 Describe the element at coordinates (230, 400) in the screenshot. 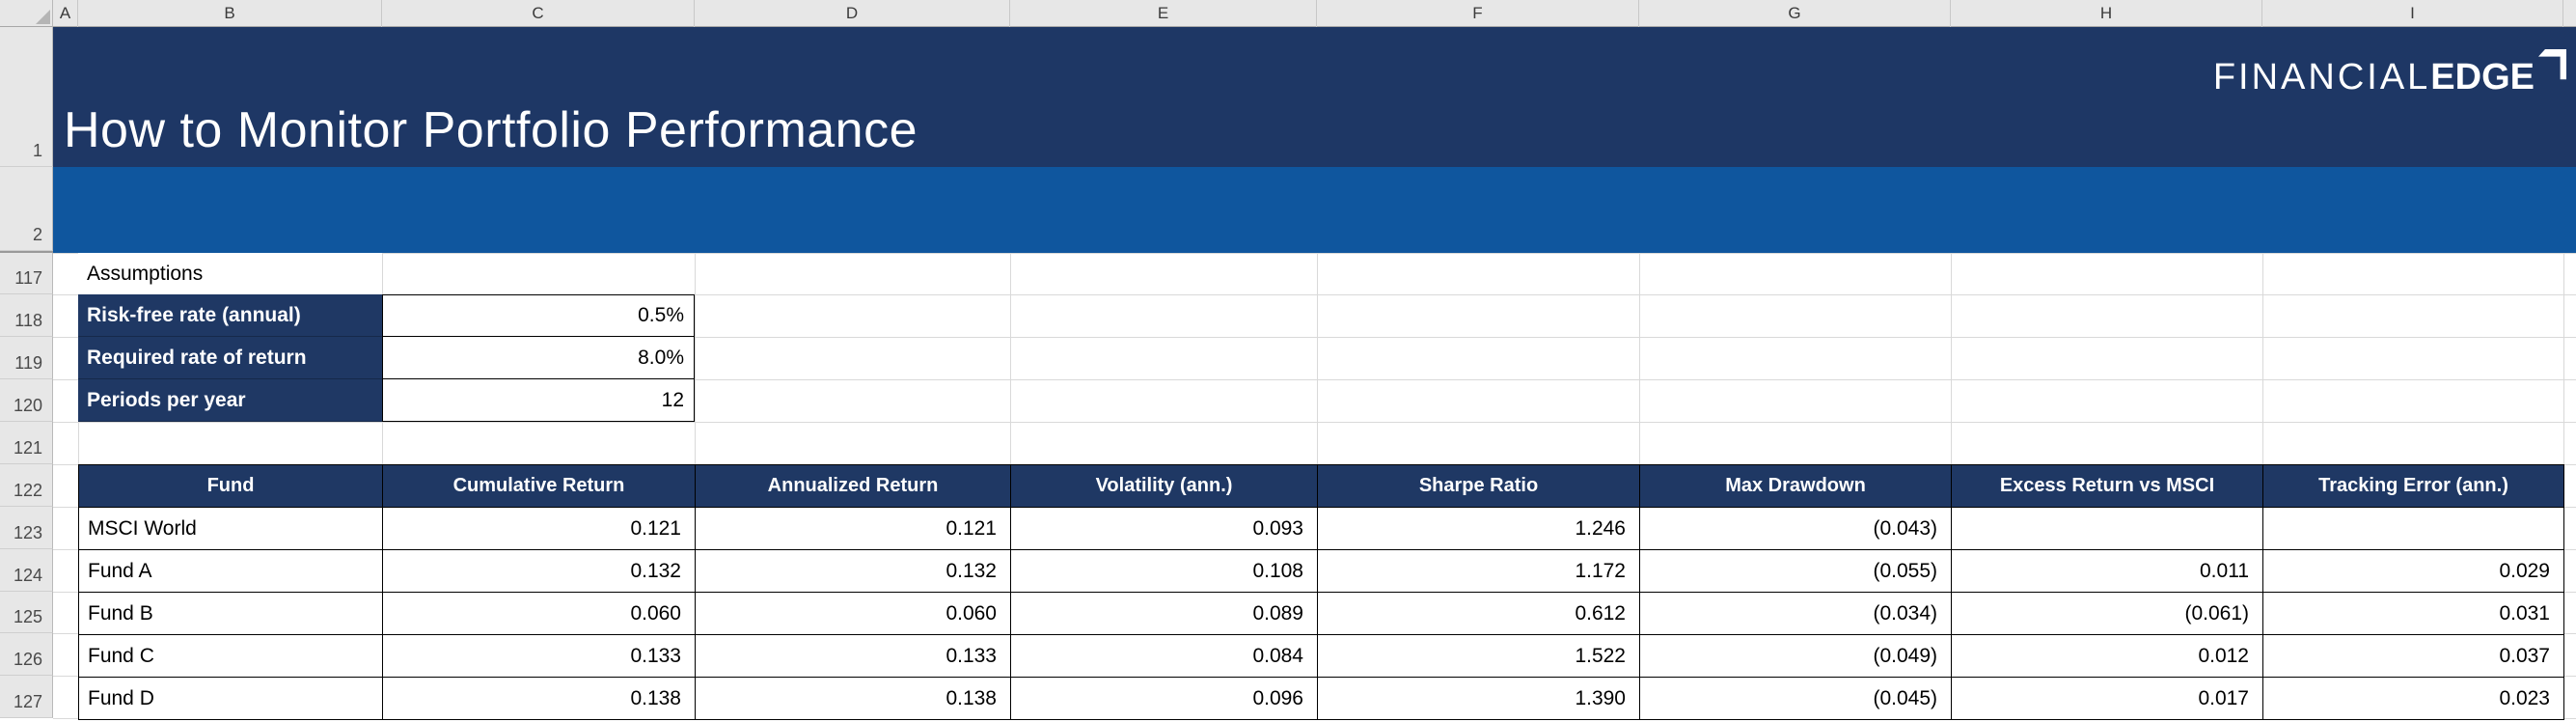

I see `assumption-label-periods-per-year: Periods per year` at that location.